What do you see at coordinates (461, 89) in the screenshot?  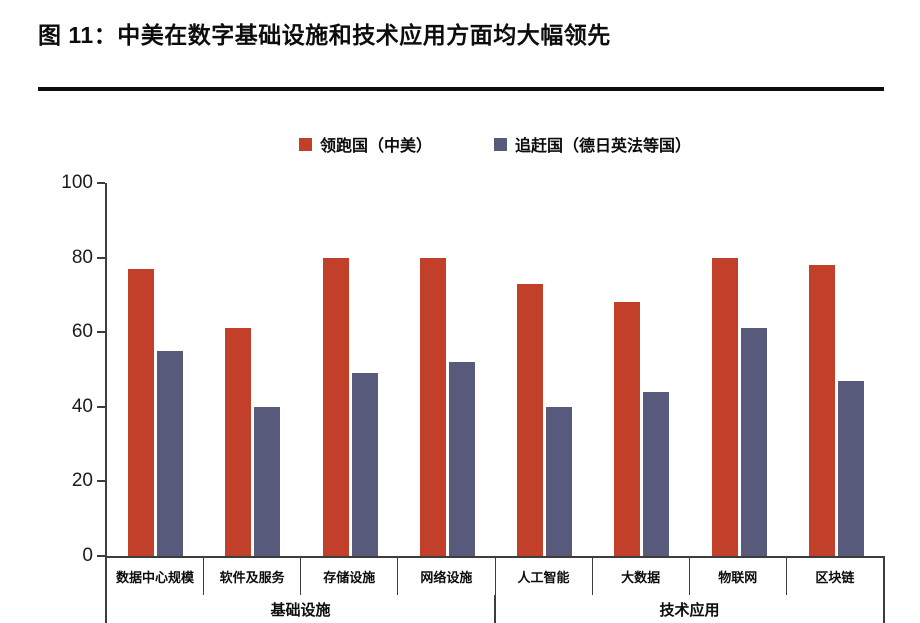 I see `title-divider` at bounding box center [461, 89].